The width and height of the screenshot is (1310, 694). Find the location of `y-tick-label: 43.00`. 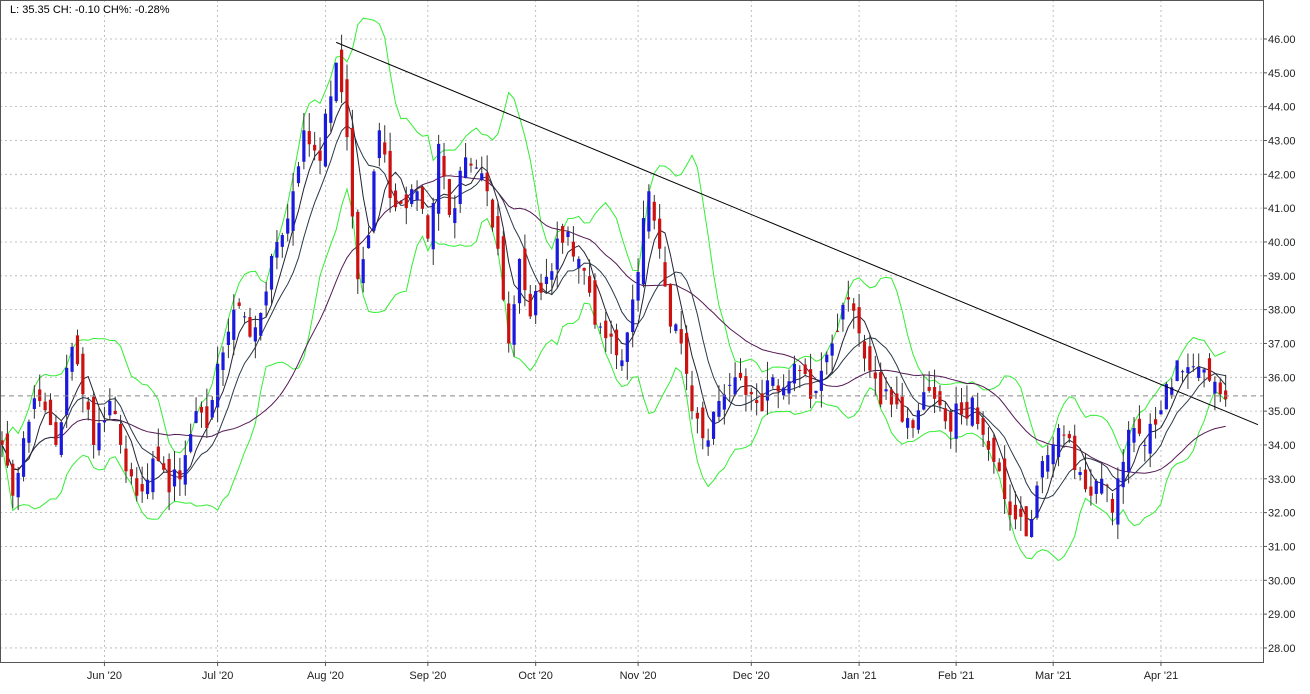

y-tick-label: 43.00 is located at coordinates (1282, 141).